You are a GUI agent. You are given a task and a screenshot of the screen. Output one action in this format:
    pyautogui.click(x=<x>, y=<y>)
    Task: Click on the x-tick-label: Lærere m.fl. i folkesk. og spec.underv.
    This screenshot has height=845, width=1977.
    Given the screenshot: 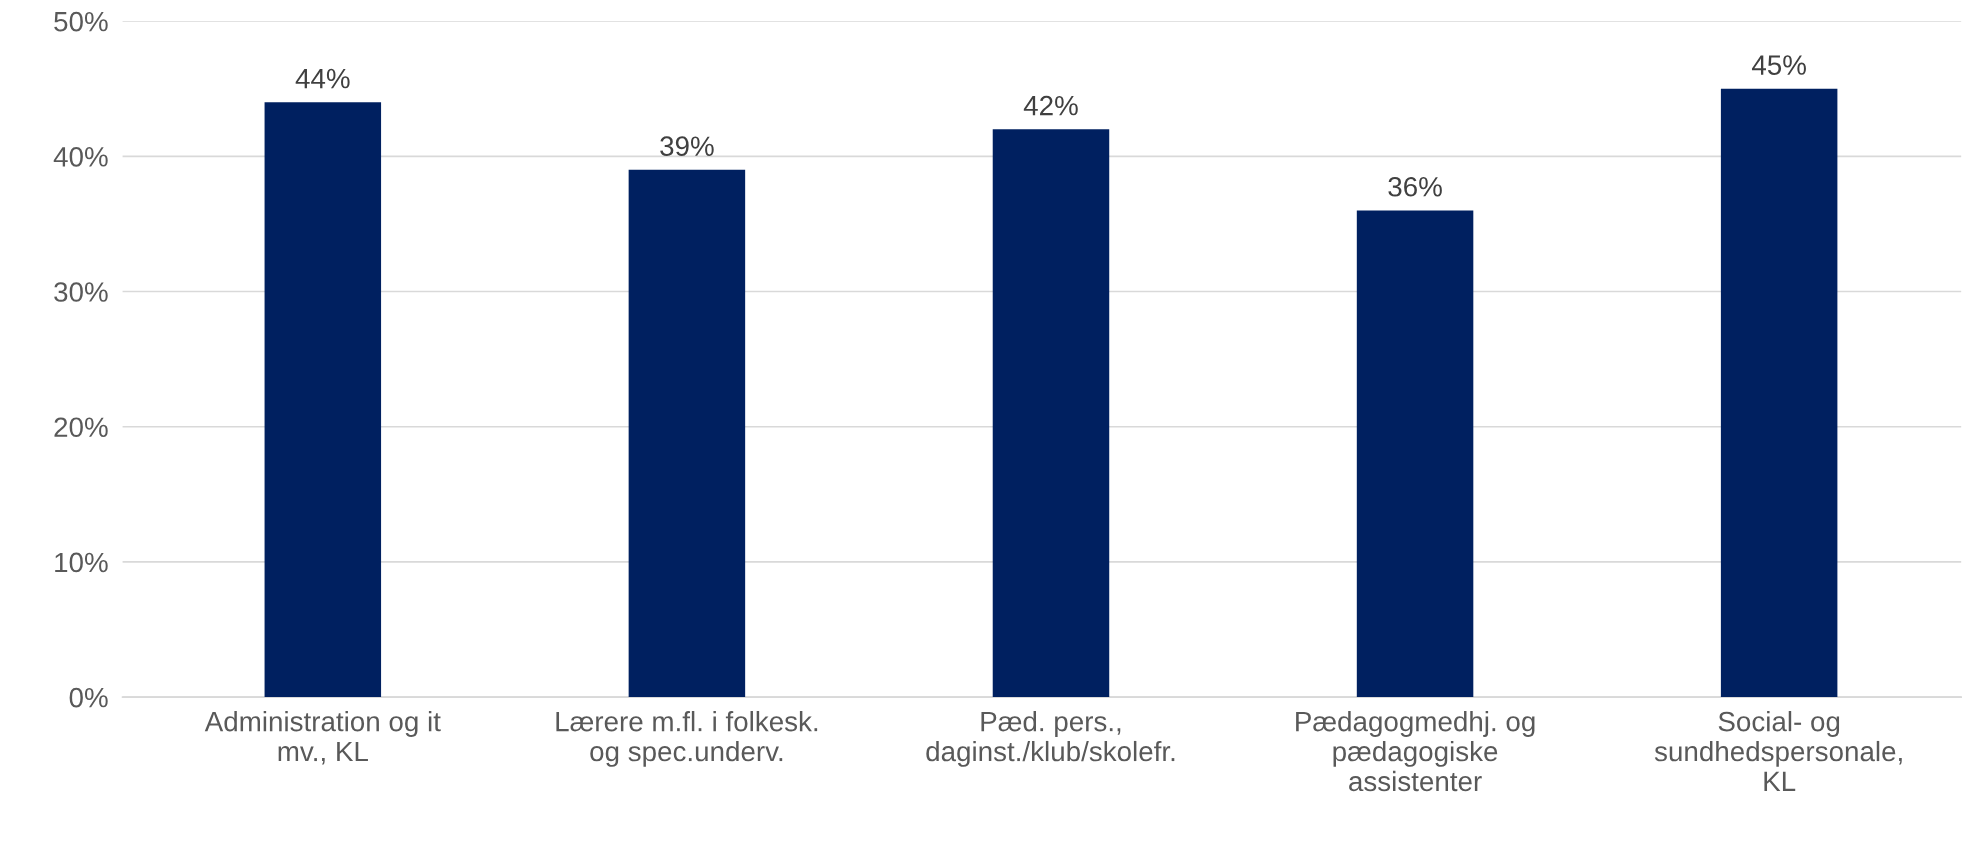 What is the action you would take?
    pyautogui.click(x=687, y=739)
    